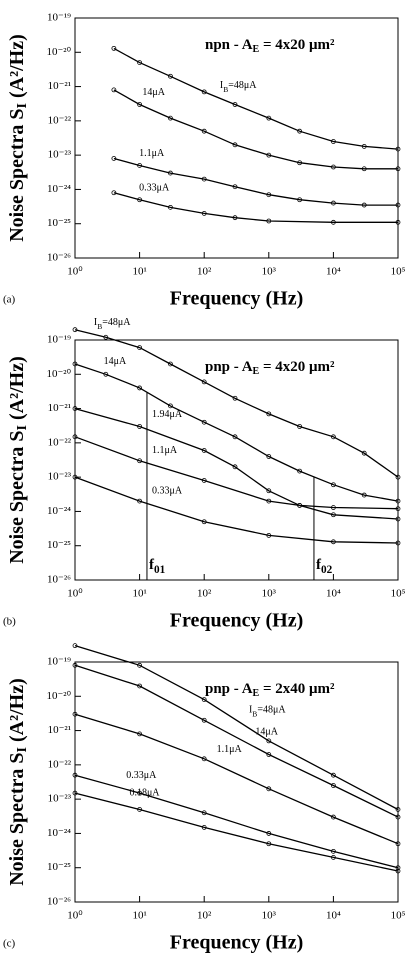 The height and width of the screenshot is (966, 407). What do you see at coordinates (60, 477) in the screenshot?
I see `y-tick-label: 10⁻²³` at bounding box center [60, 477].